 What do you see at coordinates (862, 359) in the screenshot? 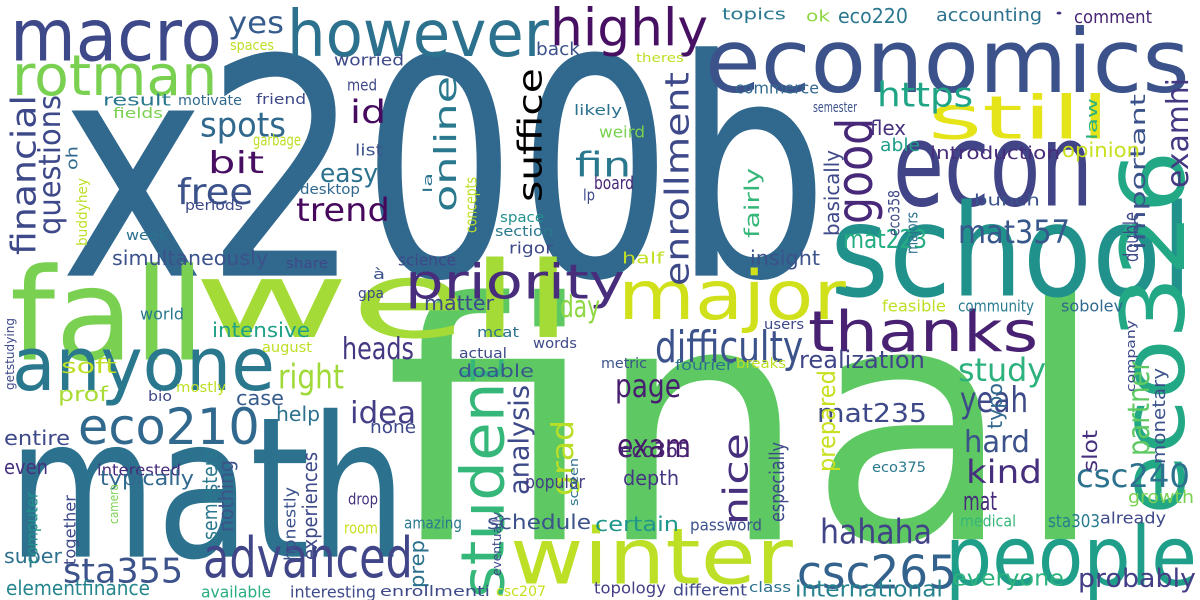
I see `word-realization: realization` at bounding box center [862, 359].